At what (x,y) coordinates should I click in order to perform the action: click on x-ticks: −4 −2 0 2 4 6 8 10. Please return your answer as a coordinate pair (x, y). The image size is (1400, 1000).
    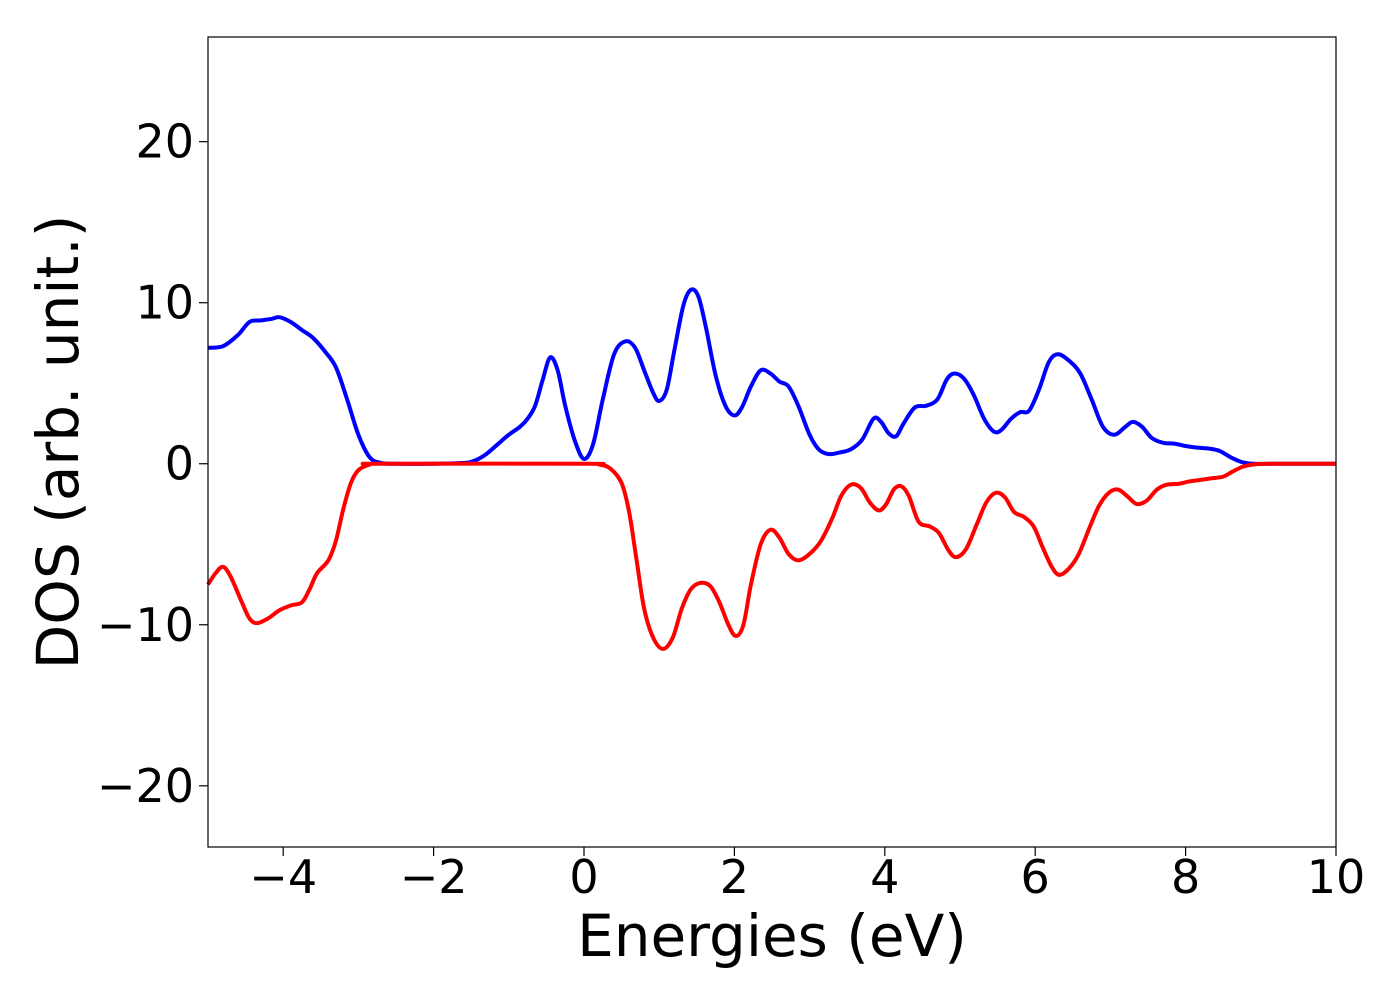
    Looking at the image, I should click on (807, 875).